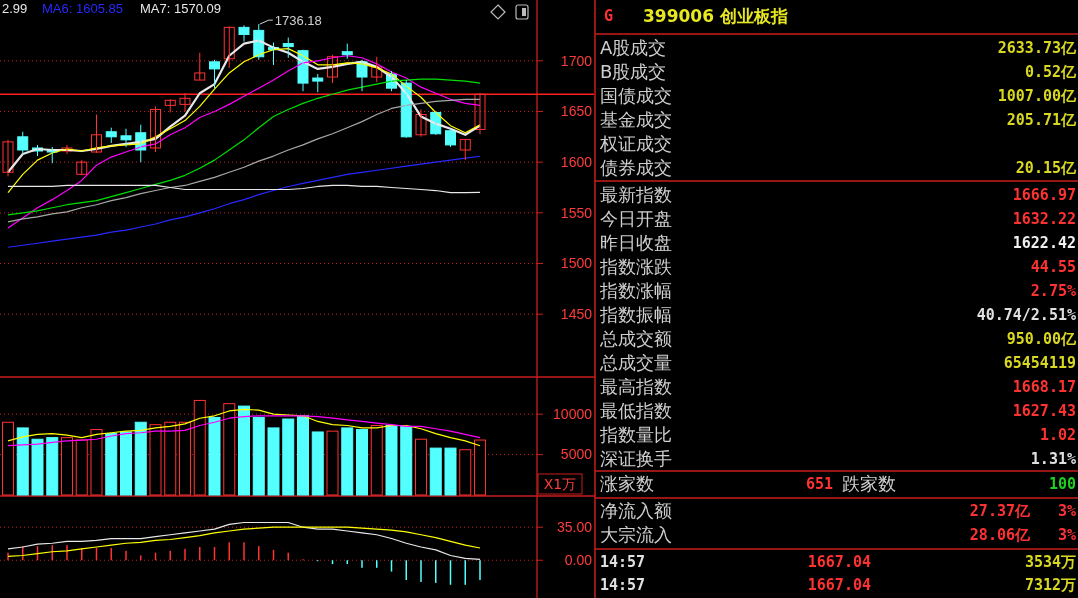 The height and width of the screenshot is (598, 1078). I want to click on text: 1.31%, so click(1053, 459).